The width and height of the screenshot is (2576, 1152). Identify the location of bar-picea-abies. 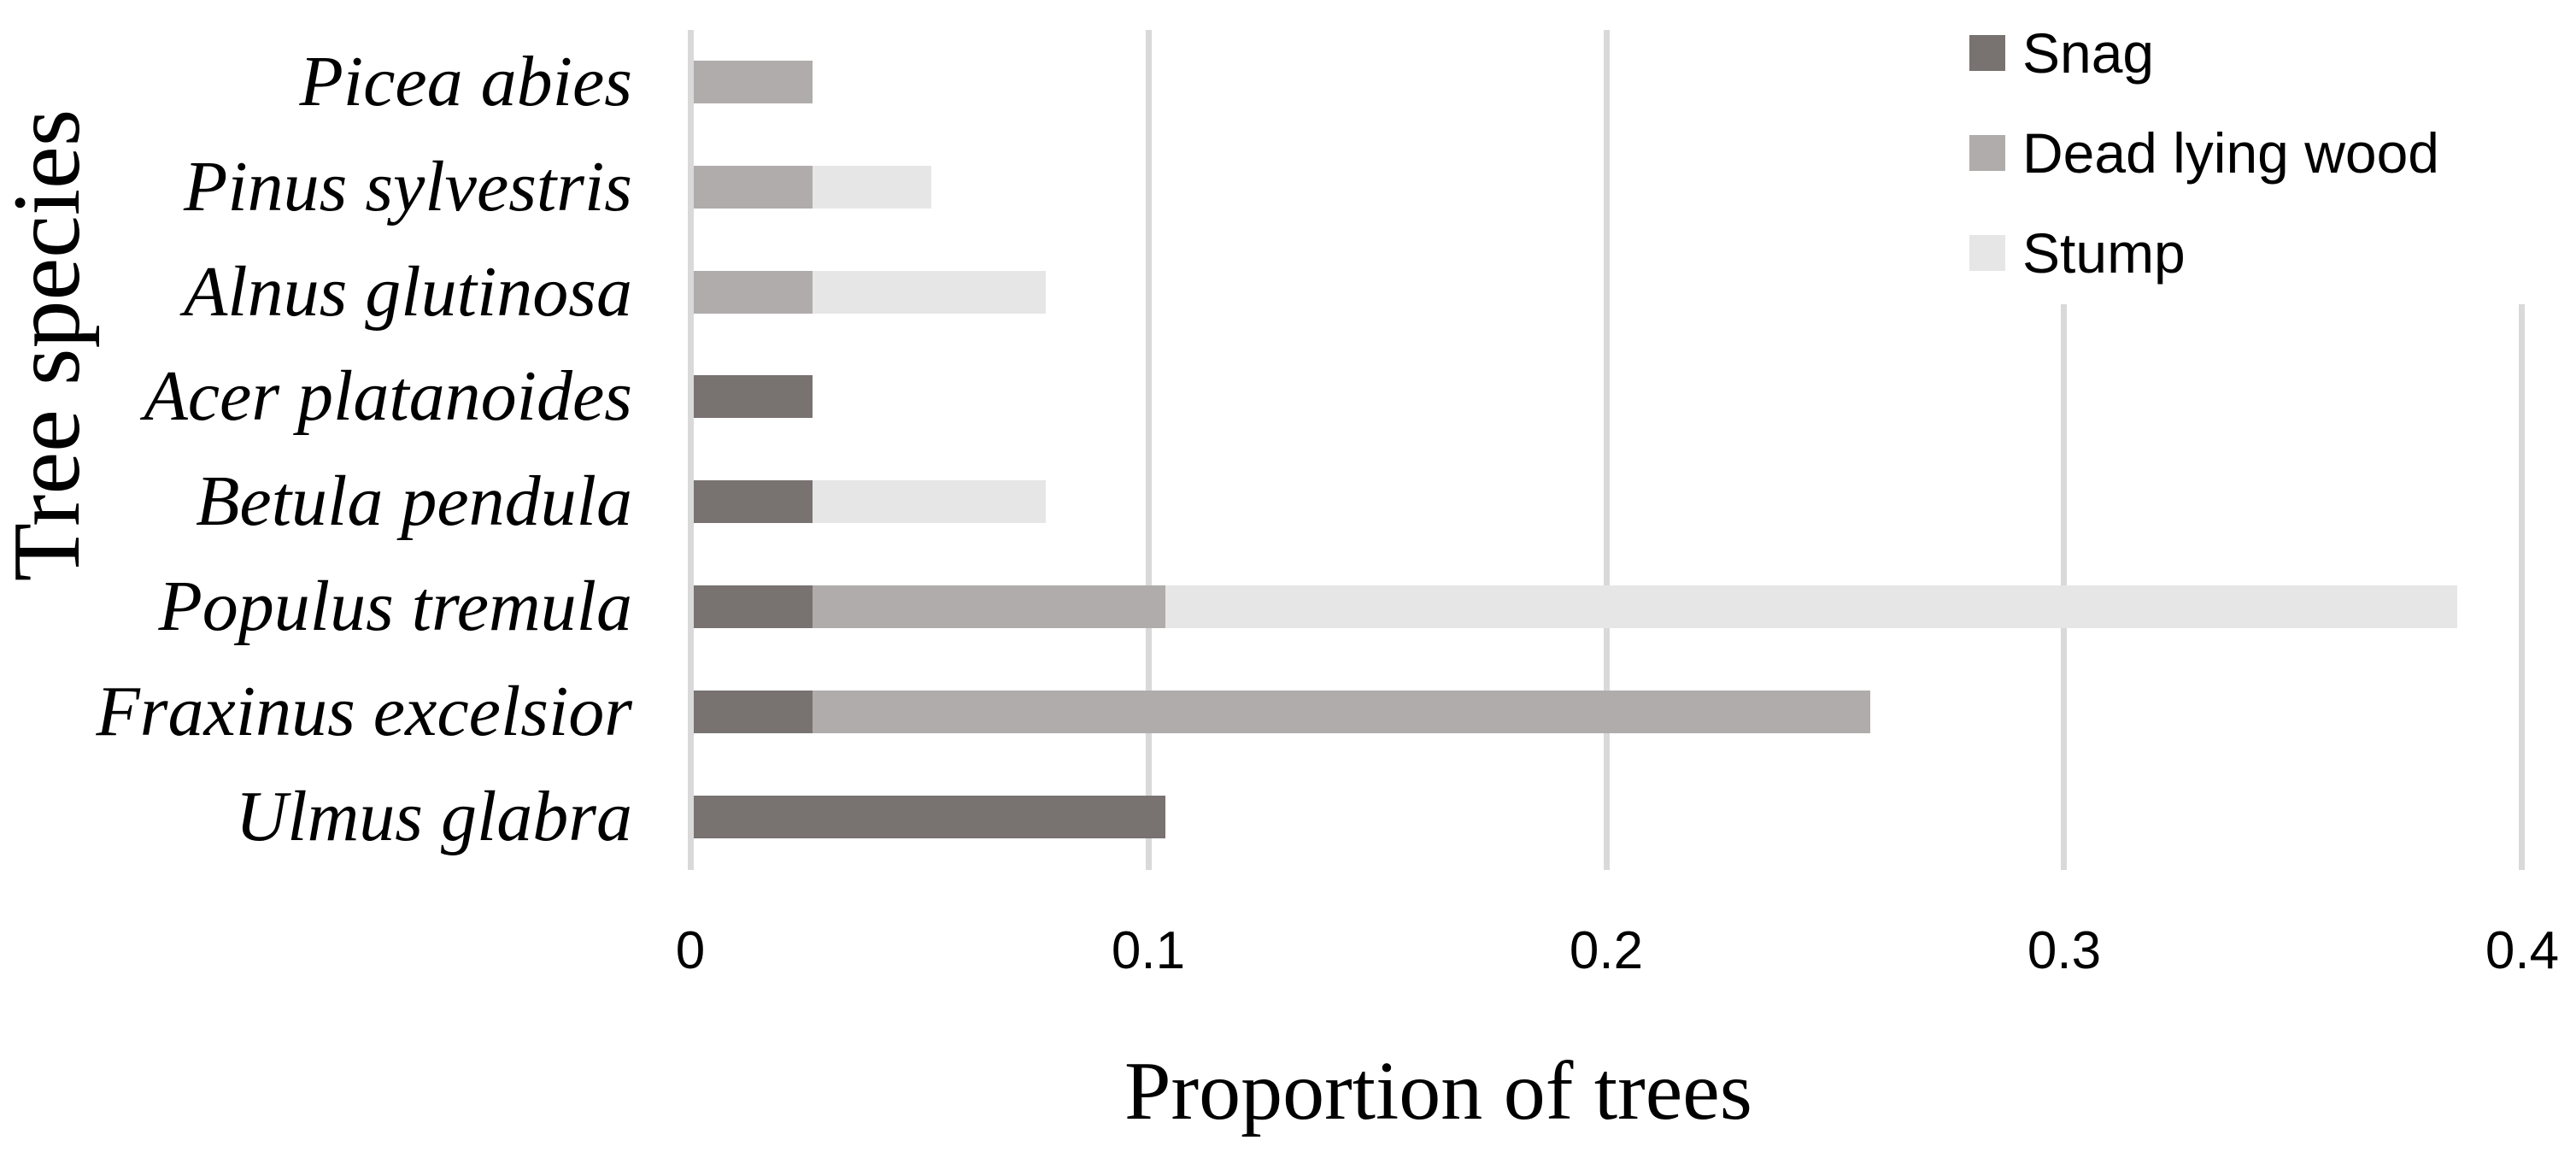
(753, 82).